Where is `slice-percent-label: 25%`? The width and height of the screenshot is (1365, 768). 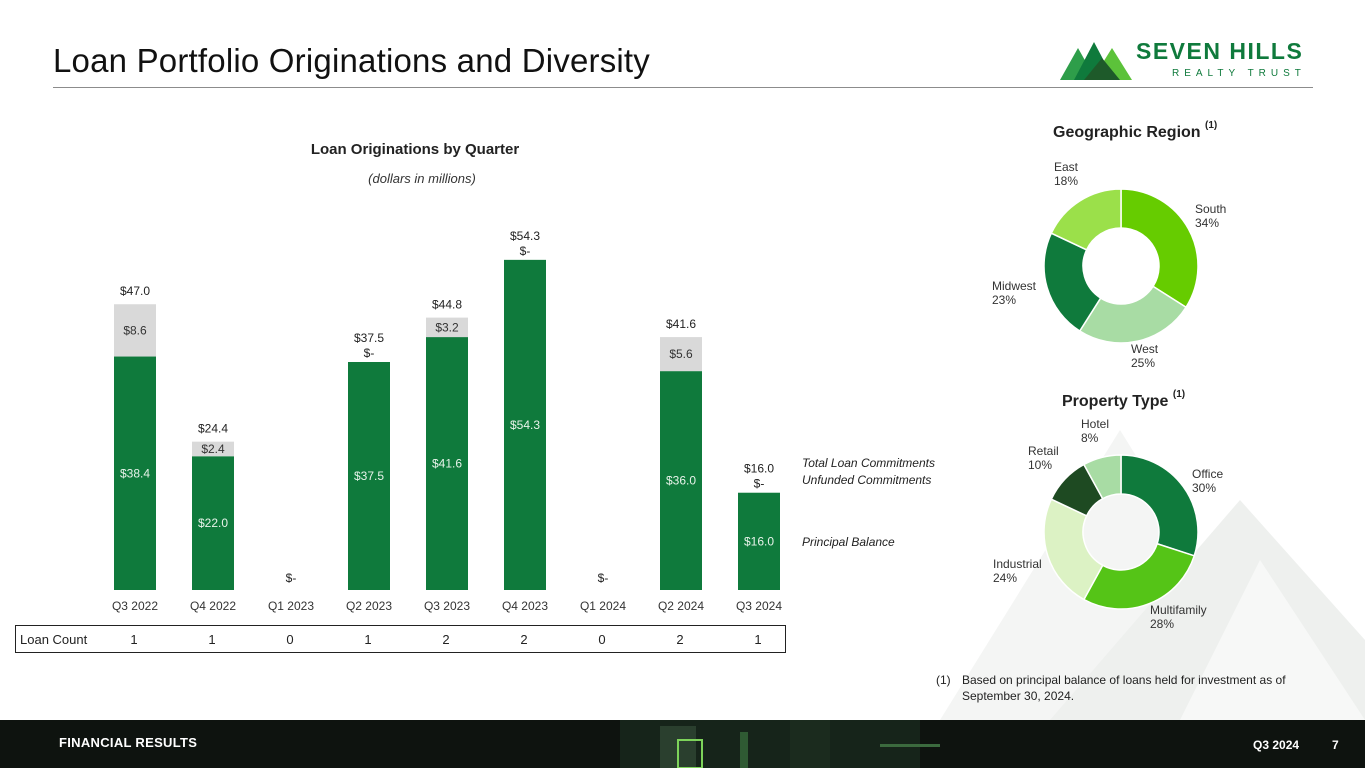 slice-percent-label: 25% is located at coordinates (1143, 363).